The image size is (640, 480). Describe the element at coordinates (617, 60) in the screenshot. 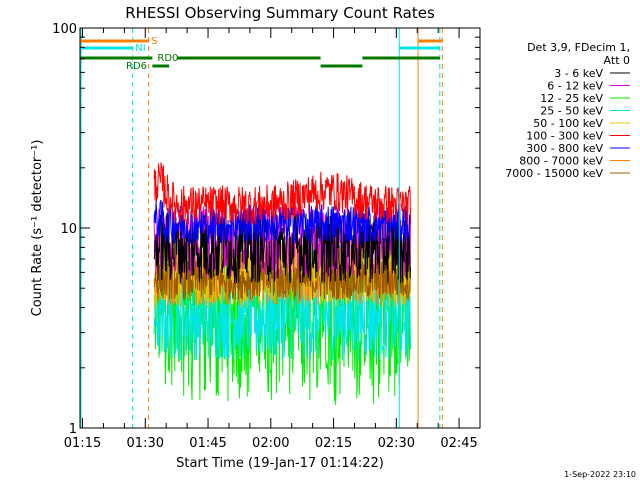

I see `legend-header: Att 0` at that location.